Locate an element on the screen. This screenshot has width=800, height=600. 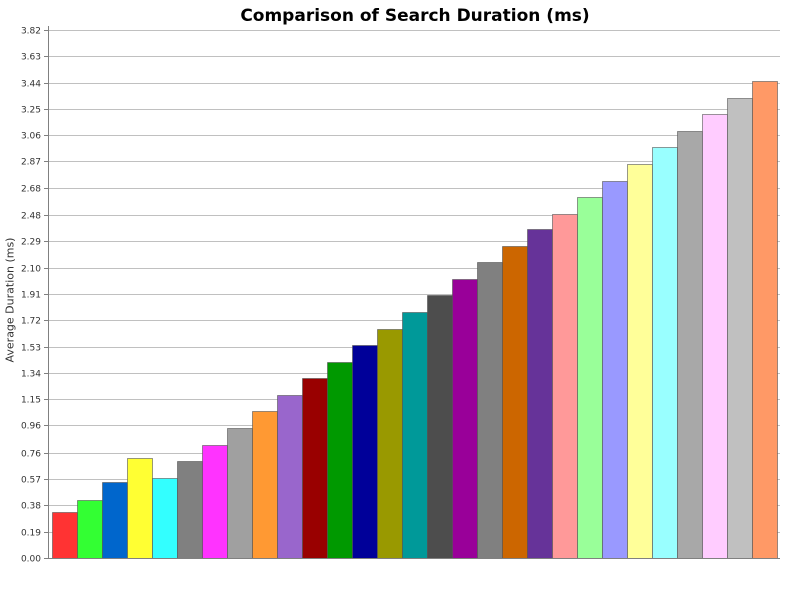
y-tick-label: 1.53 is located at coordinates (31, 349).